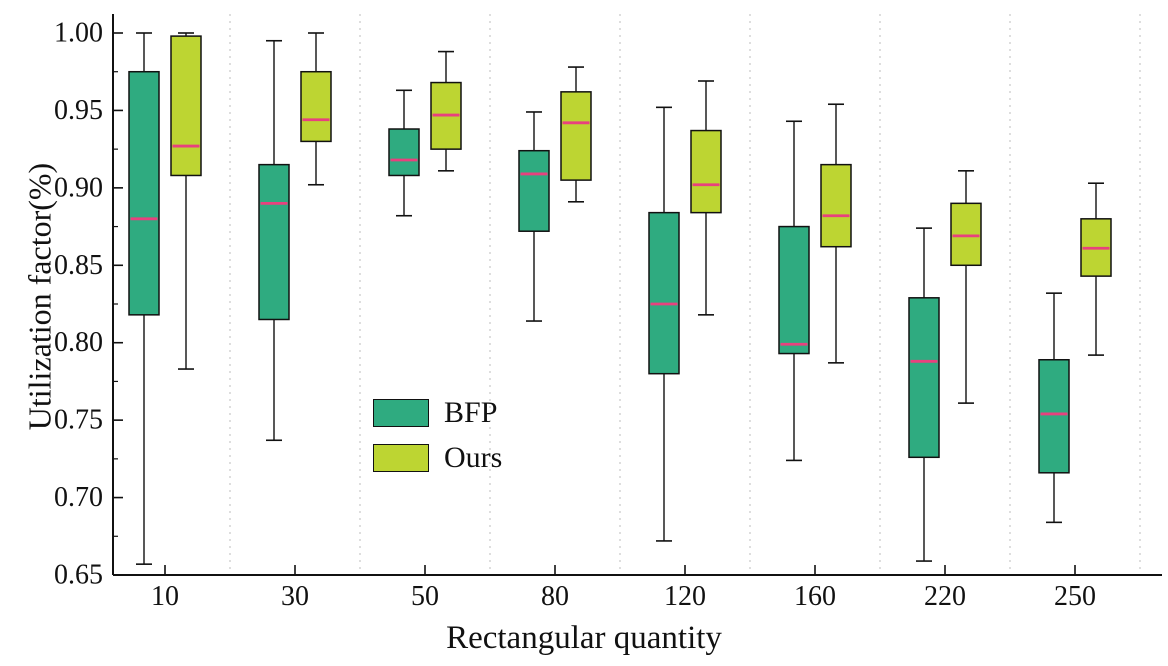 The width and height of the screenshot is (1168, 666). What do you see at coordinates (78, 33) in the screenshot?
I see `y-tick-label: 1.00` at bounding box center [78, 33].